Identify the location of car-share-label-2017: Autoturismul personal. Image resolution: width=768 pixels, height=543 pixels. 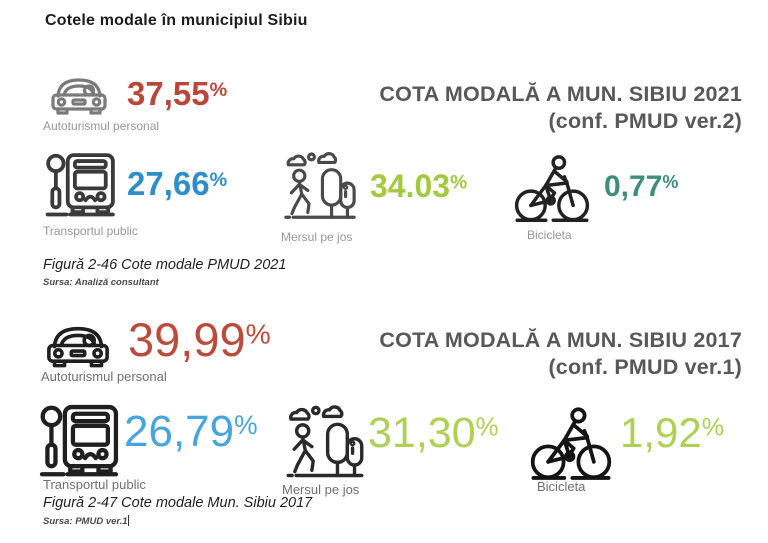
(104, 376).